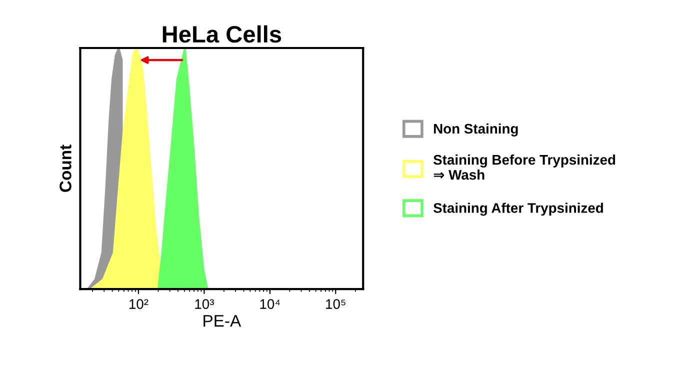  What do you see at coordinates (138, 304) in the screenshot?
I see `x-tick-label: 10²` at bounding box center [138, 304].